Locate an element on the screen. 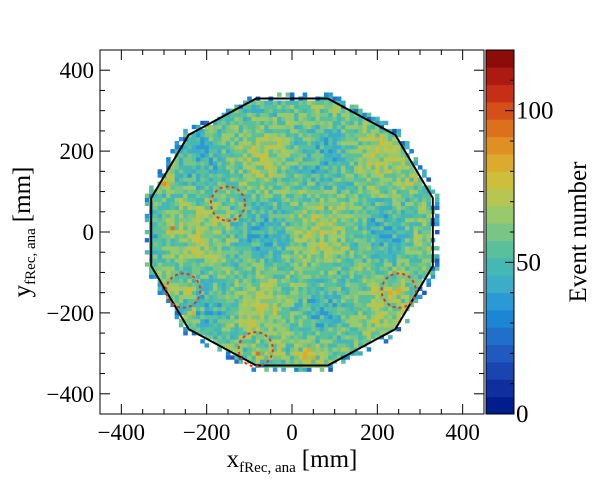 This screenshot has width=595, height=504. x-tick-label: 200 is located at coordinates (377, 432).